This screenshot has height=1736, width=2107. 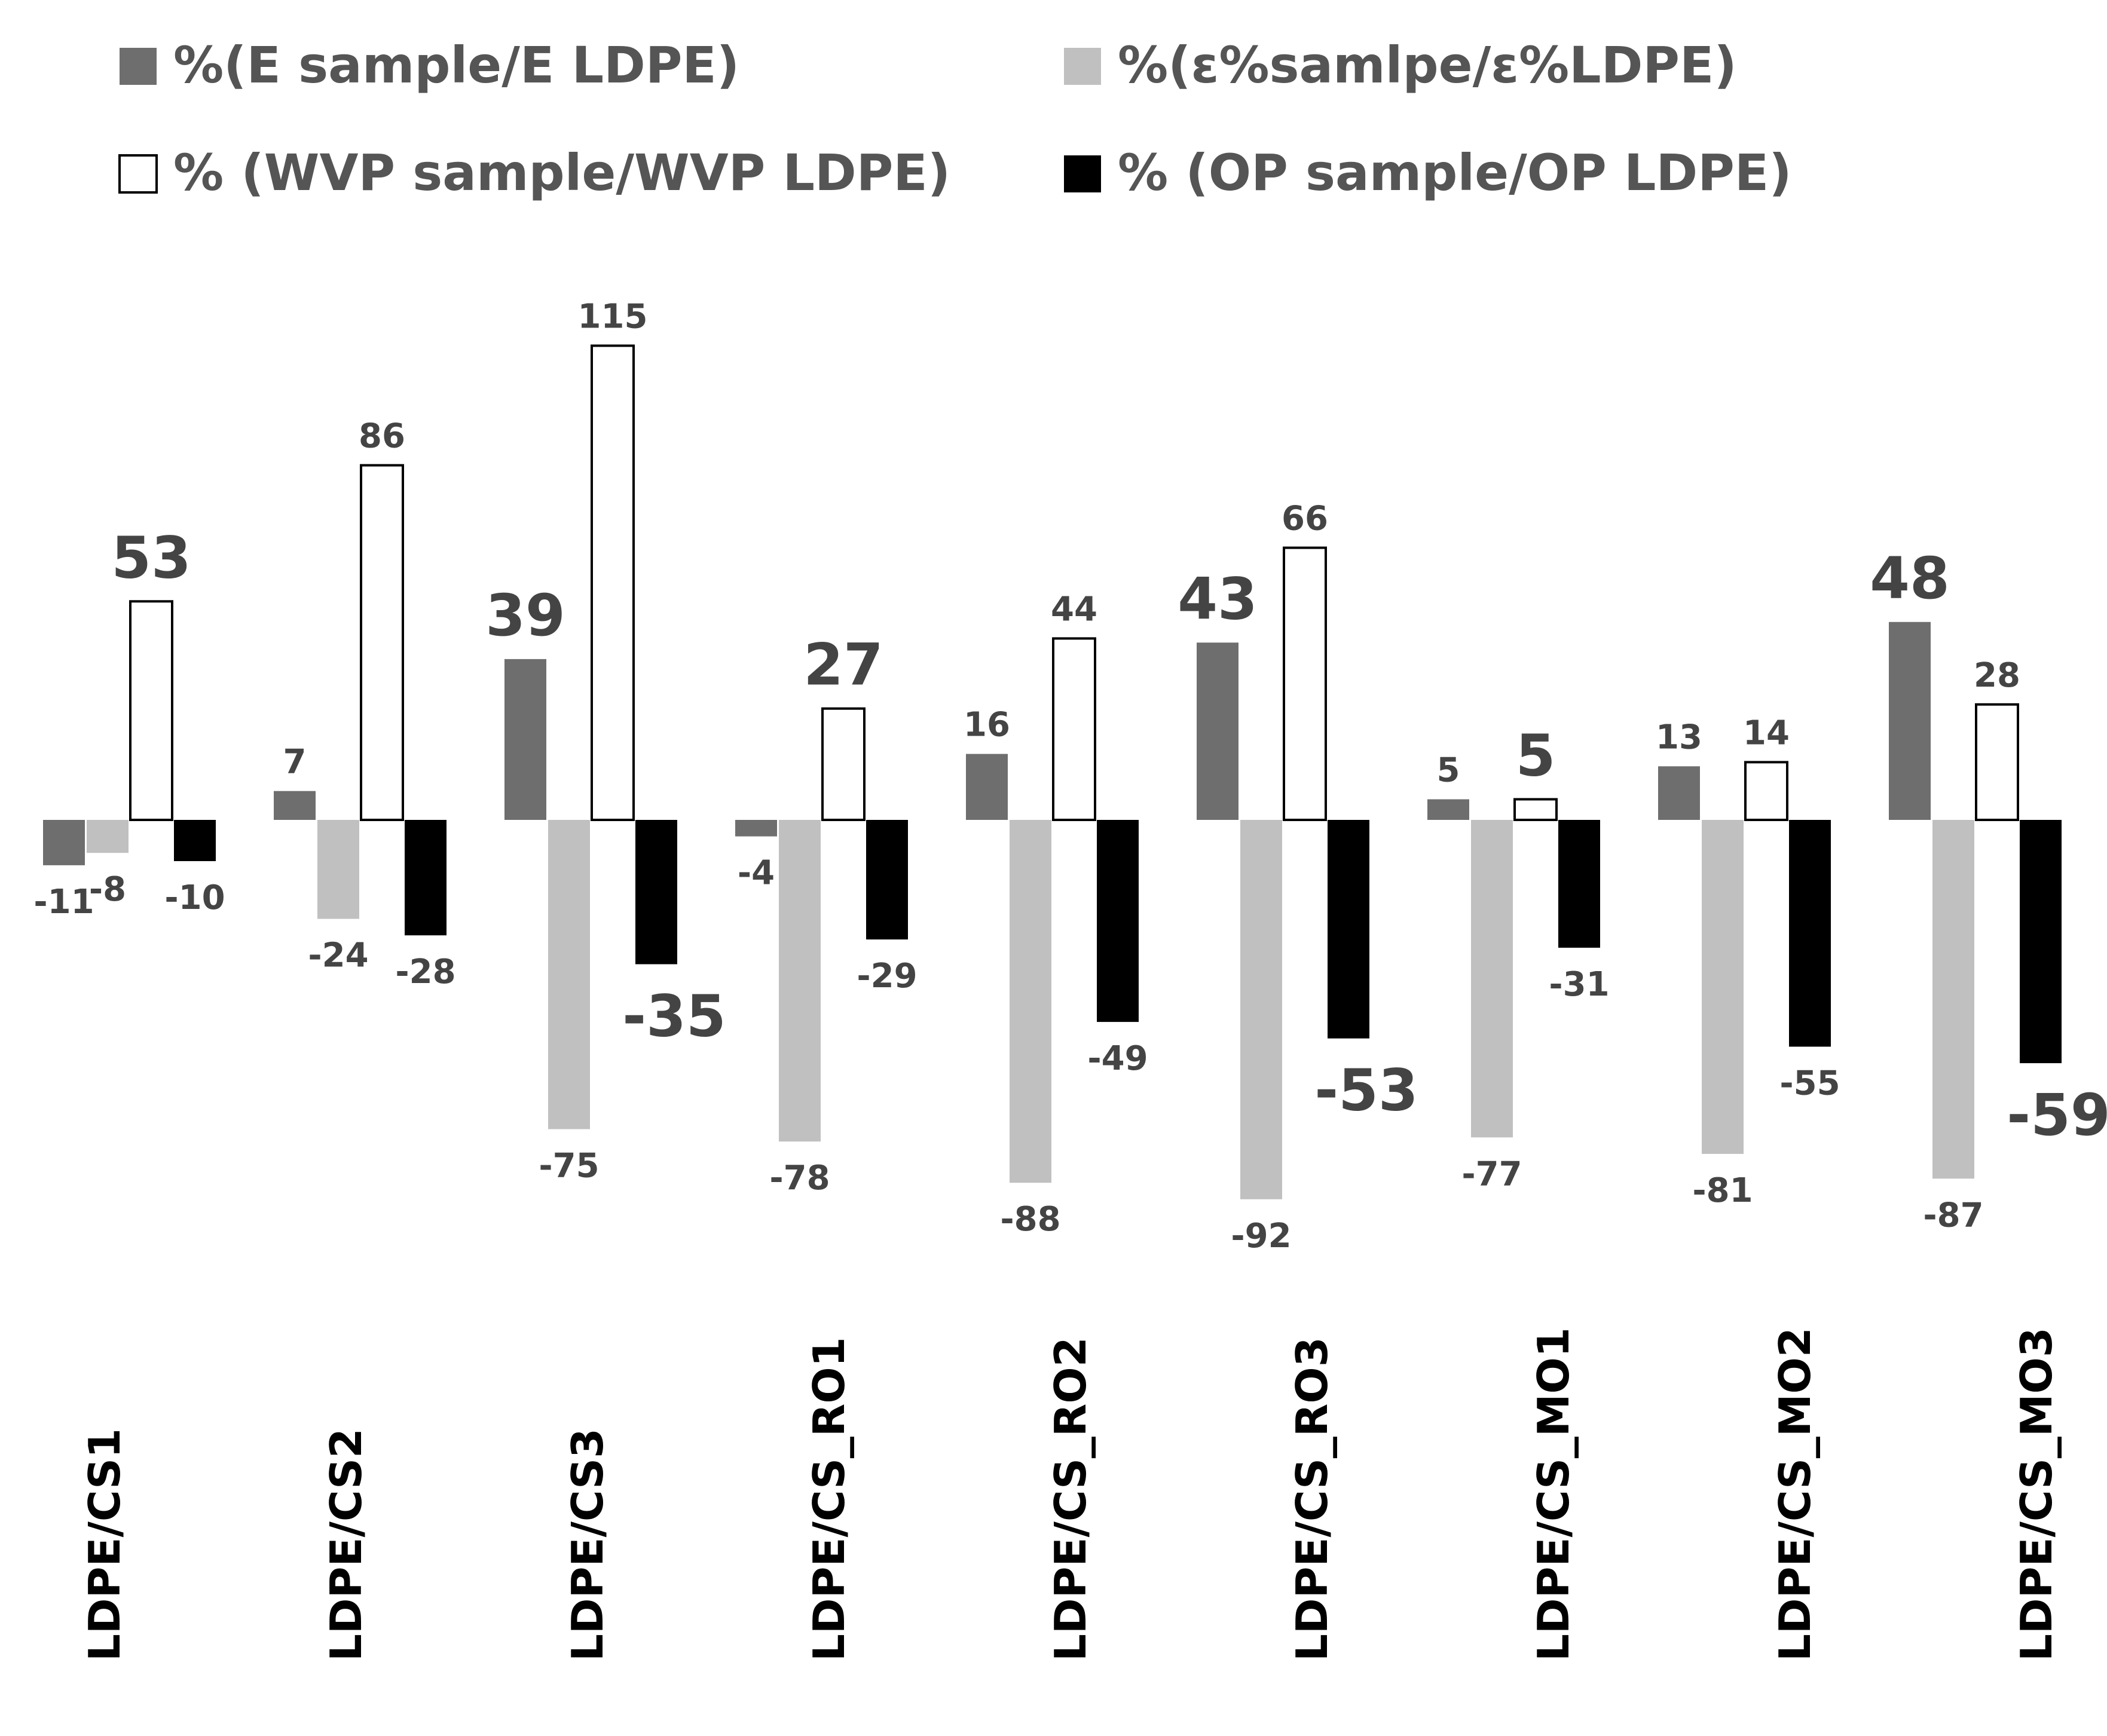 I want to click on category-label-0: LDPE/CS1, so click(x=105, y=1544).